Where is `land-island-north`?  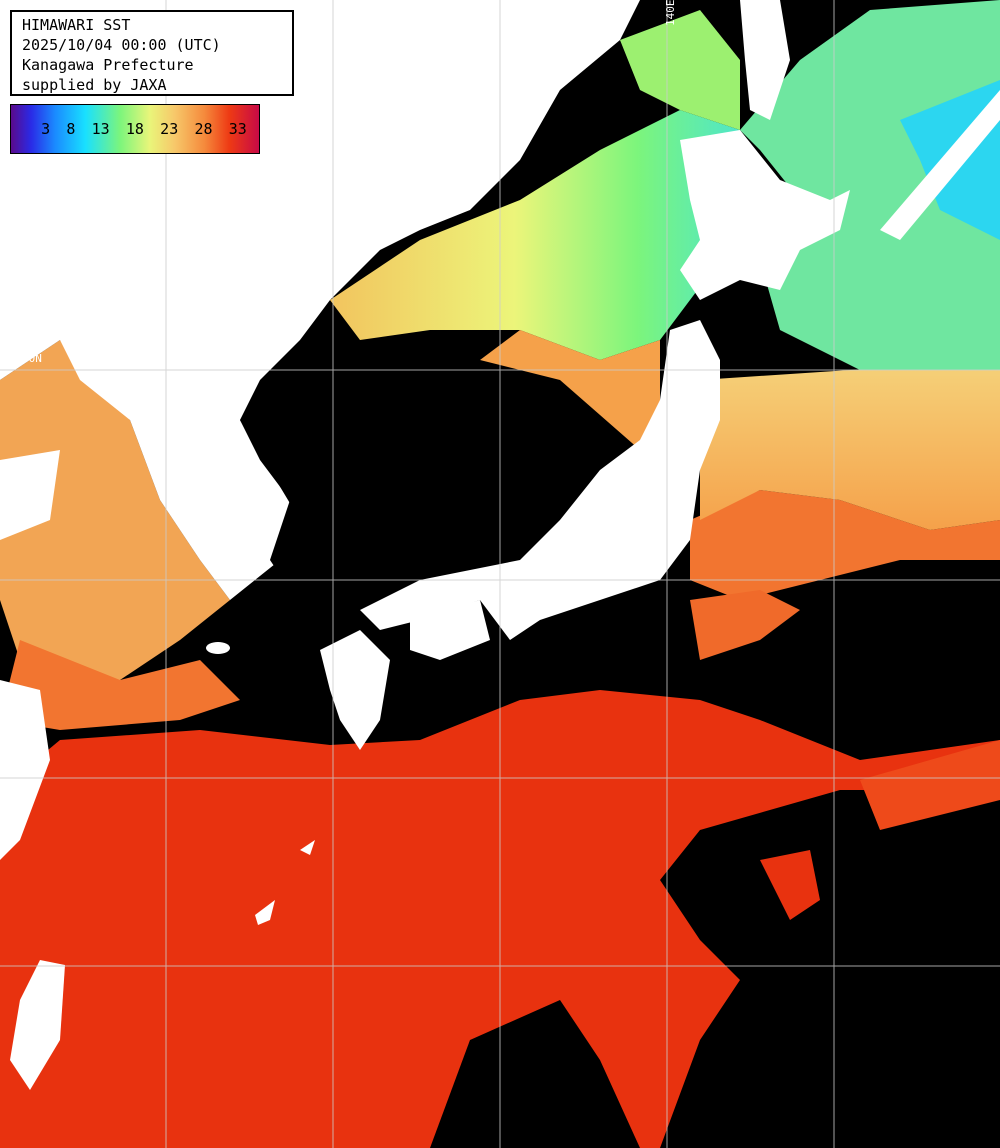 land-island-north is located at coordinates (412, 146).